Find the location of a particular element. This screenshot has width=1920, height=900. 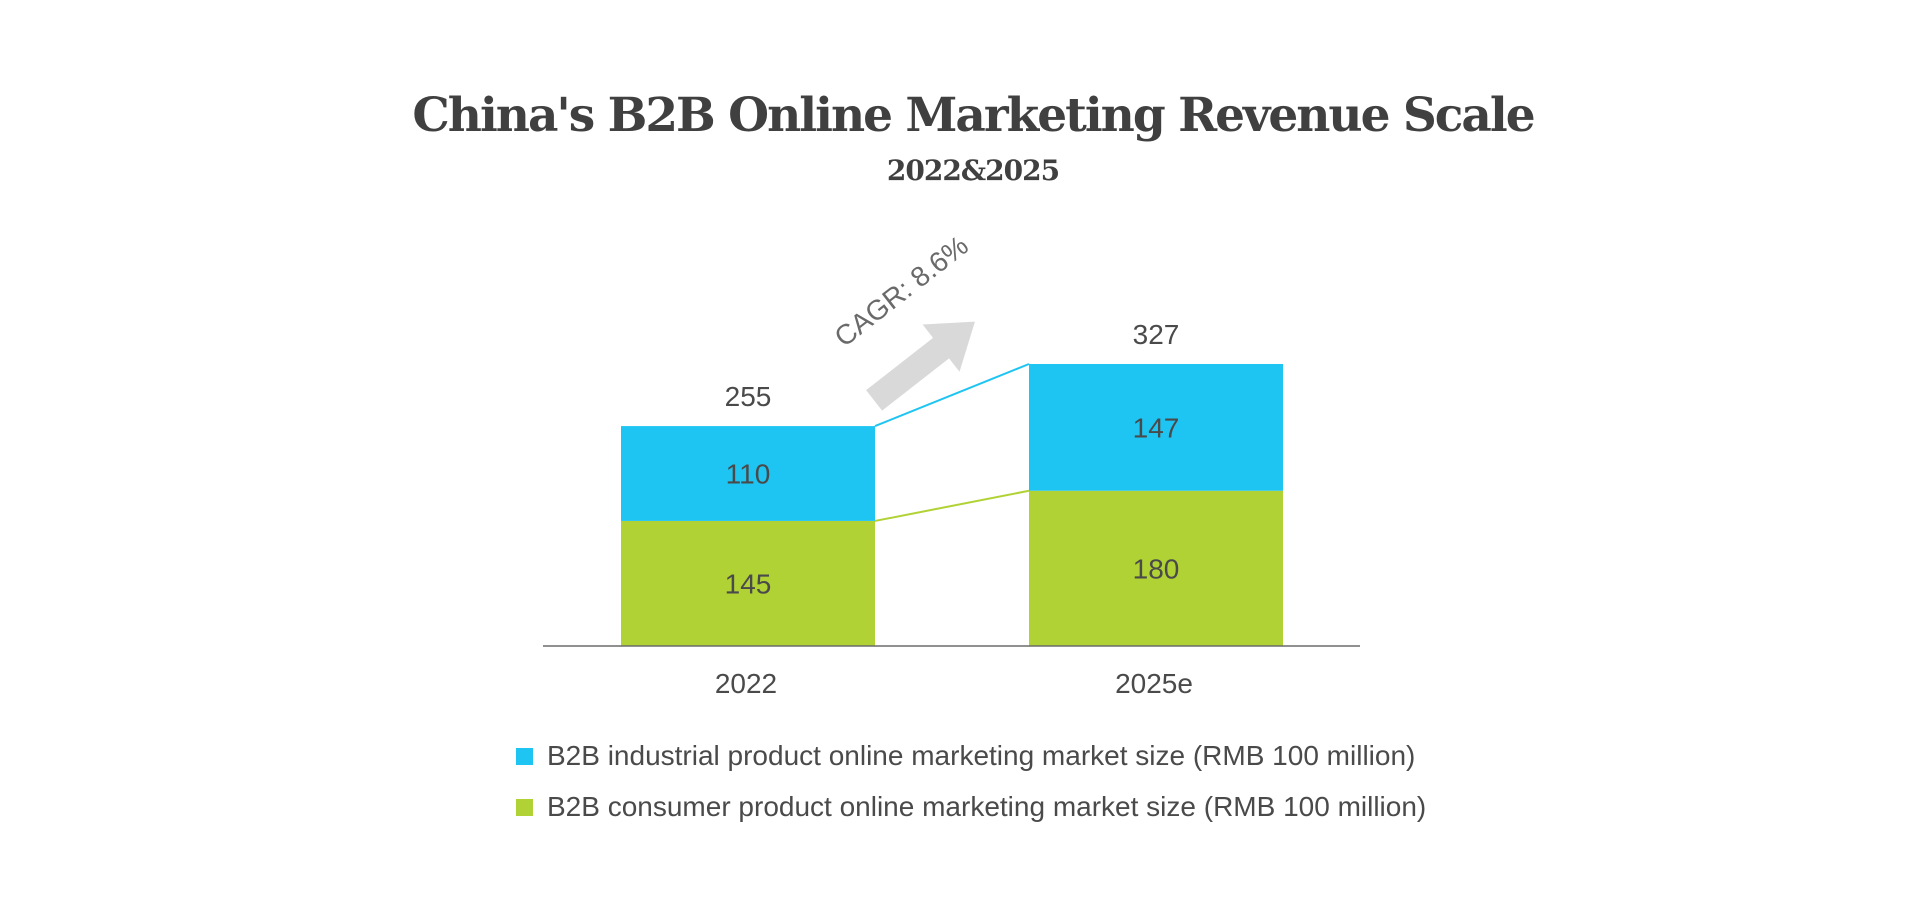

connector-industrial is located at coordinates (952, 395).